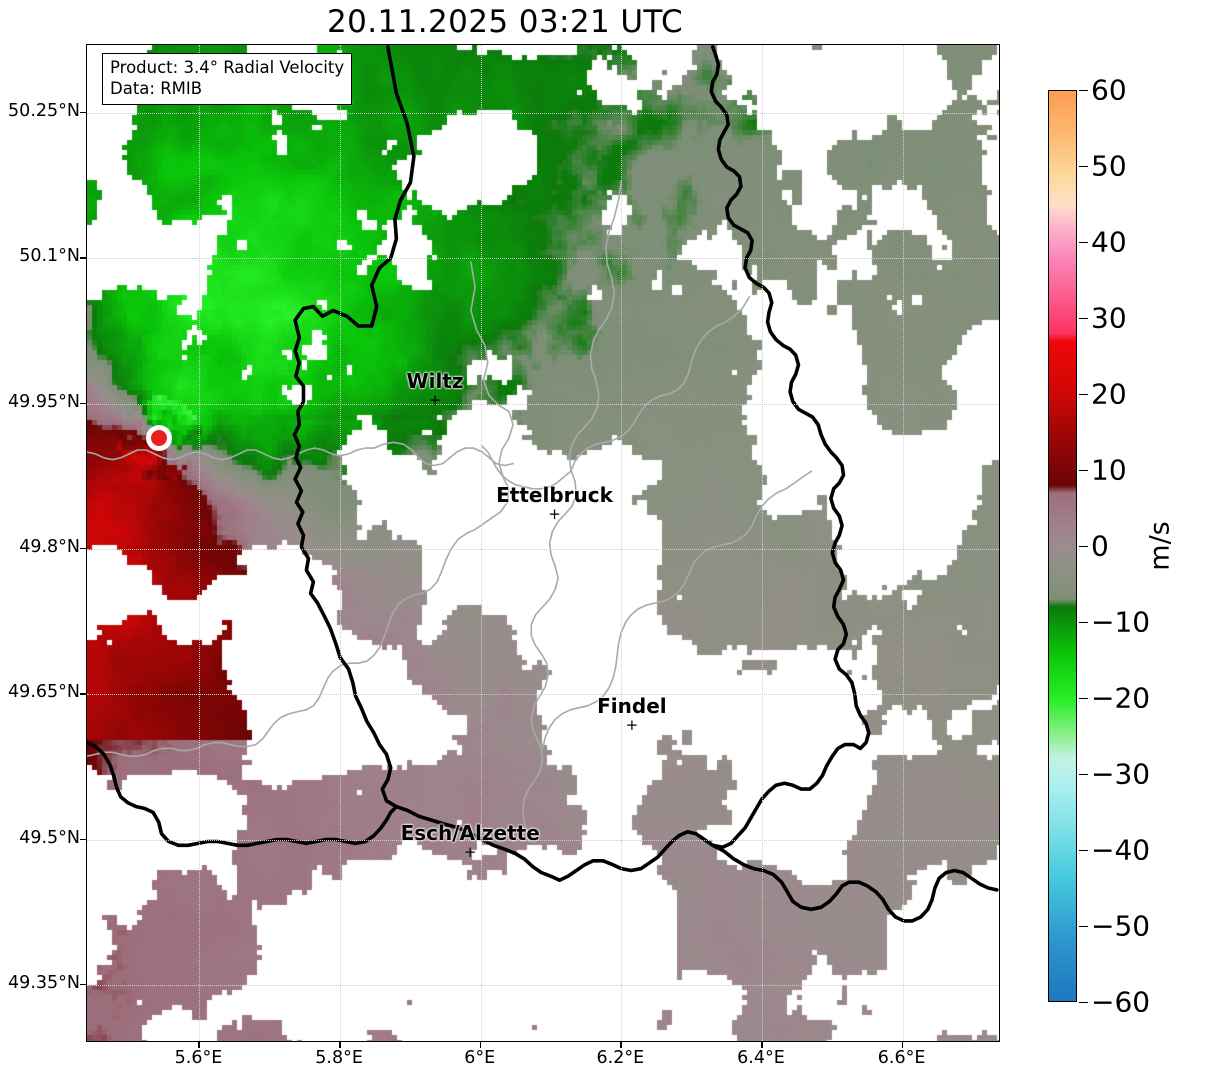 This screenshot has height=1081, width=1207. Describe the element at coordinates (1121, 850) in the screenshot. I see `colorbar-tick-label: −40` at that location.